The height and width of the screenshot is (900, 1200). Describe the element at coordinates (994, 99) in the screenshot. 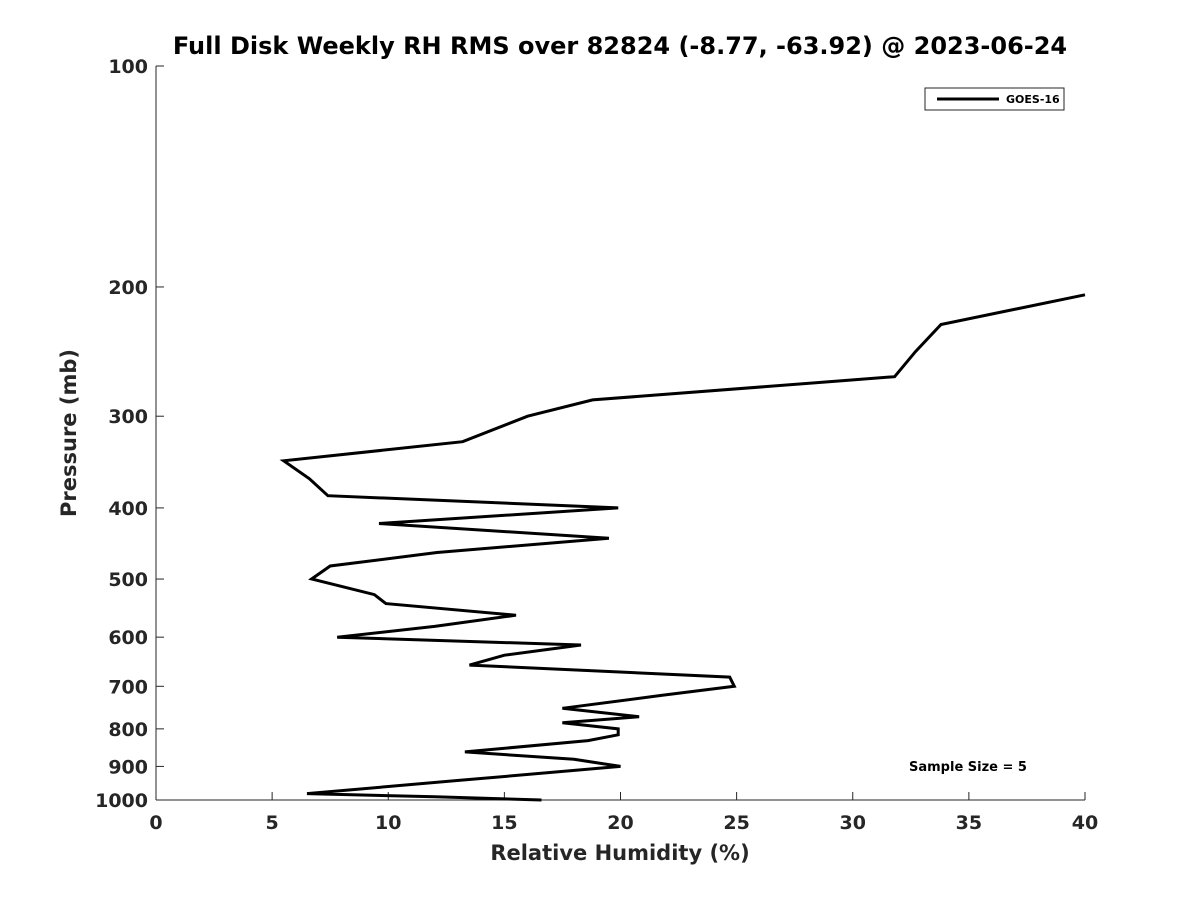

I see `legend: GOES-16` at that location.